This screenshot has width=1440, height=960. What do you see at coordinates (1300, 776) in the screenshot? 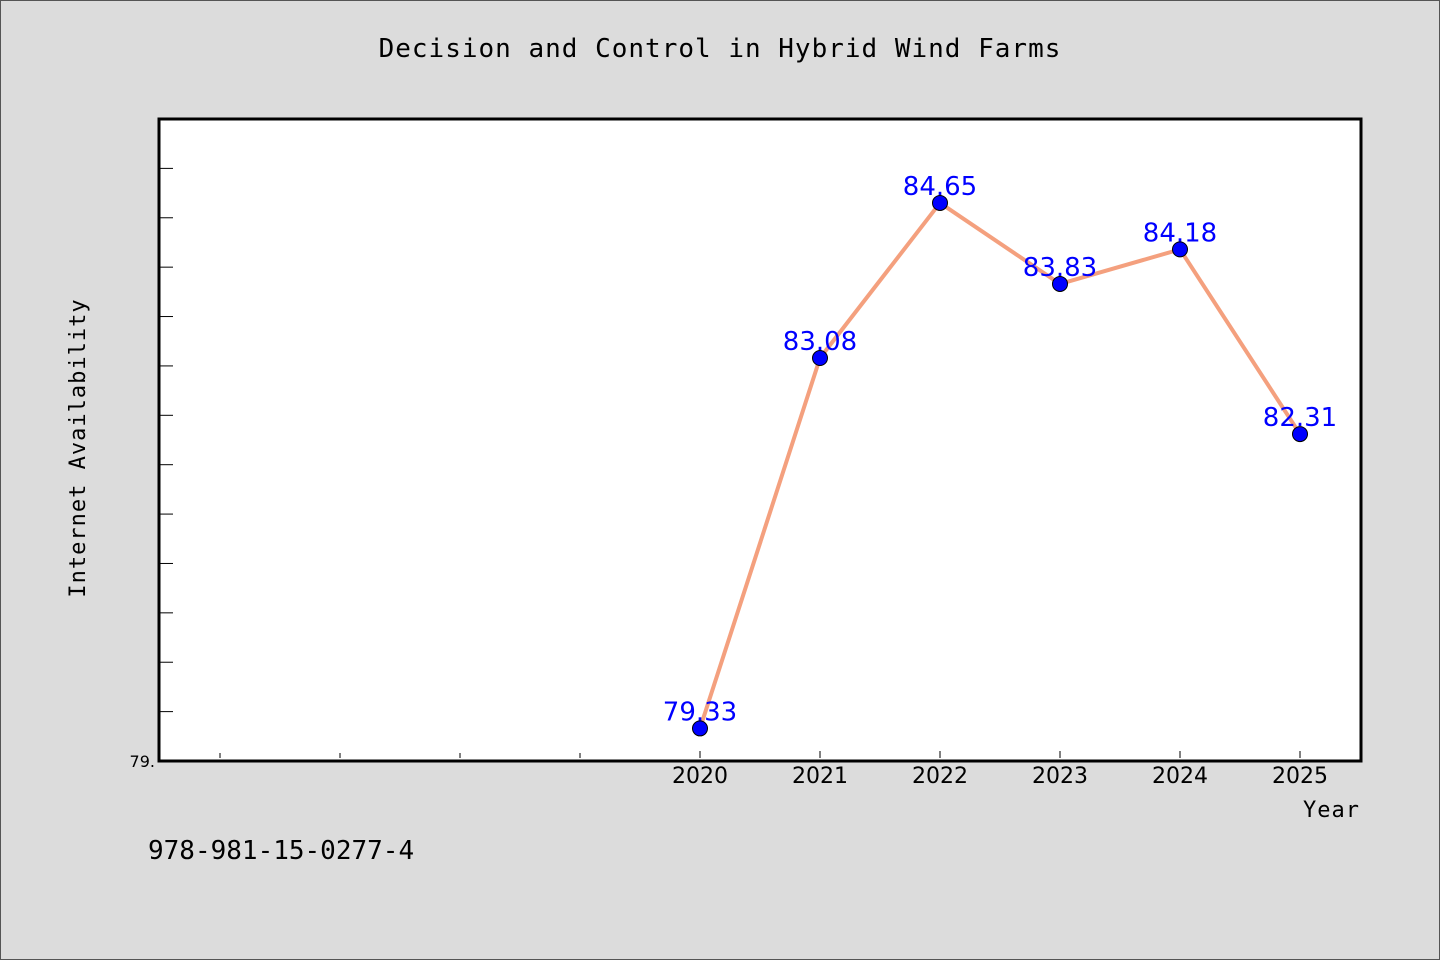
I see `x-tick-label: 2025` at bounding box center [1300, 776].